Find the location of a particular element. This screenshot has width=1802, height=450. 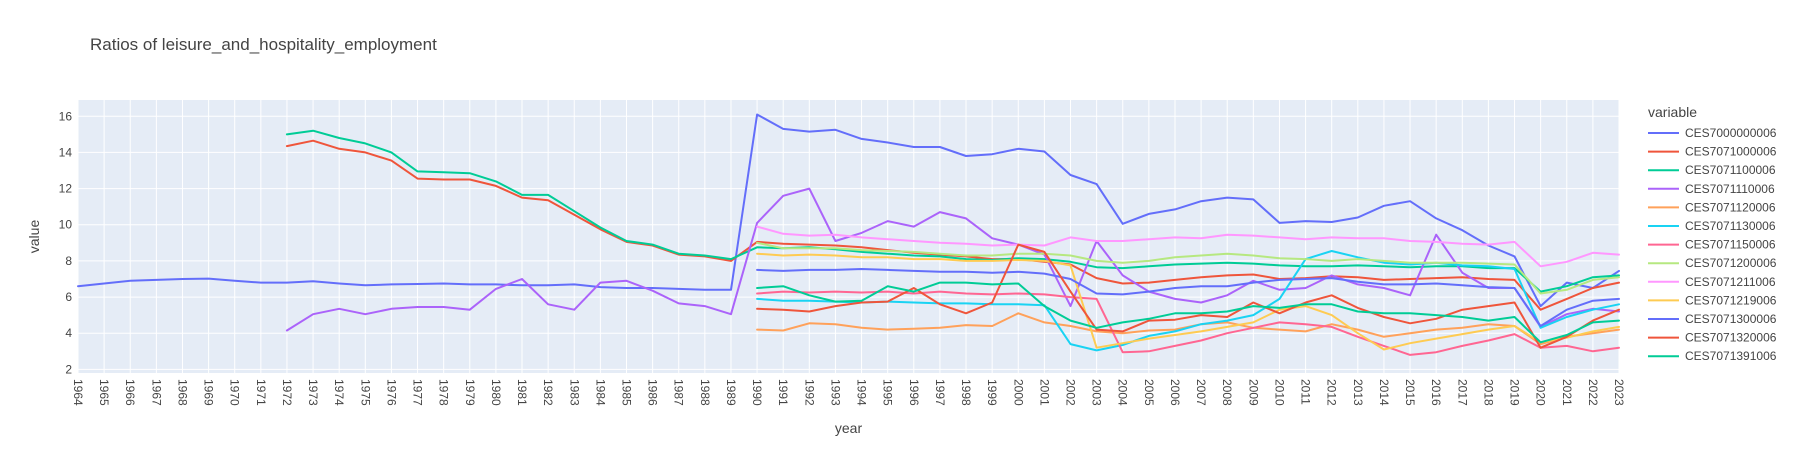

legend-item: CES7000000006 is located at coordinates (1712, 133).